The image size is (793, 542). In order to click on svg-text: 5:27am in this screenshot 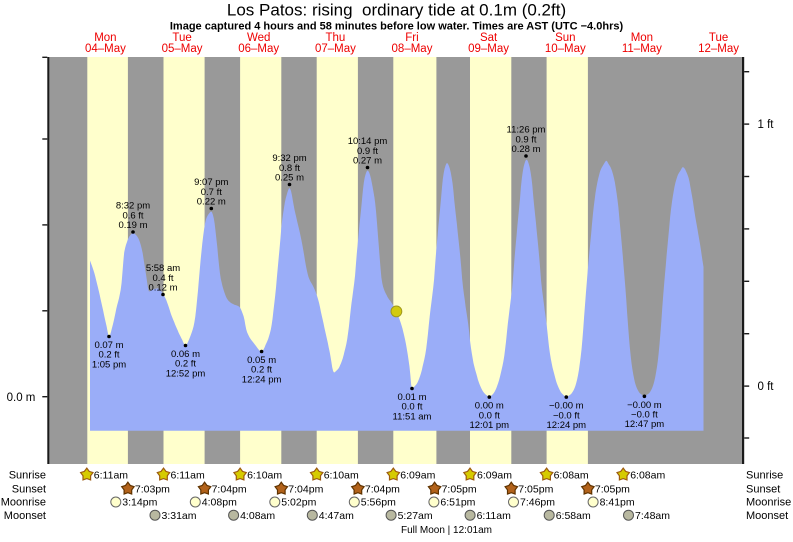, I will do `click(415, 516)`.